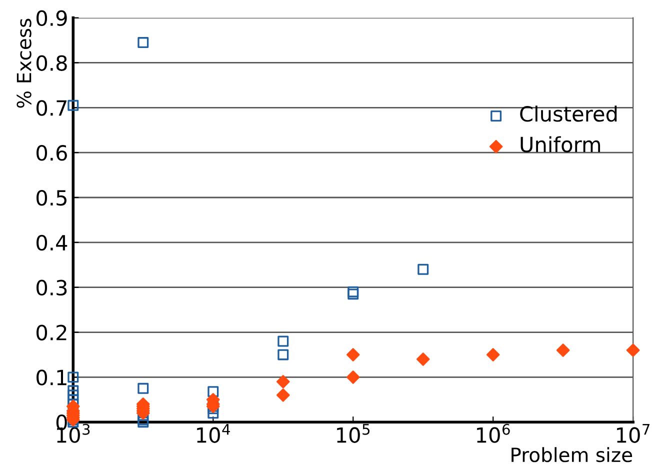 The image size is (665, 469). What do you see at coordinates (51, 63) in the screenshot?
I see `y-tick-label: 0.8` at bounding box center [51, 63].